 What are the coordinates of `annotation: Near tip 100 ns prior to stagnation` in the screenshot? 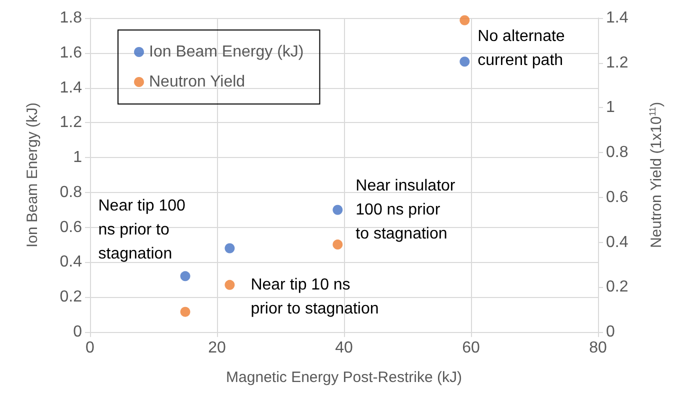 It's located at (142, 230).